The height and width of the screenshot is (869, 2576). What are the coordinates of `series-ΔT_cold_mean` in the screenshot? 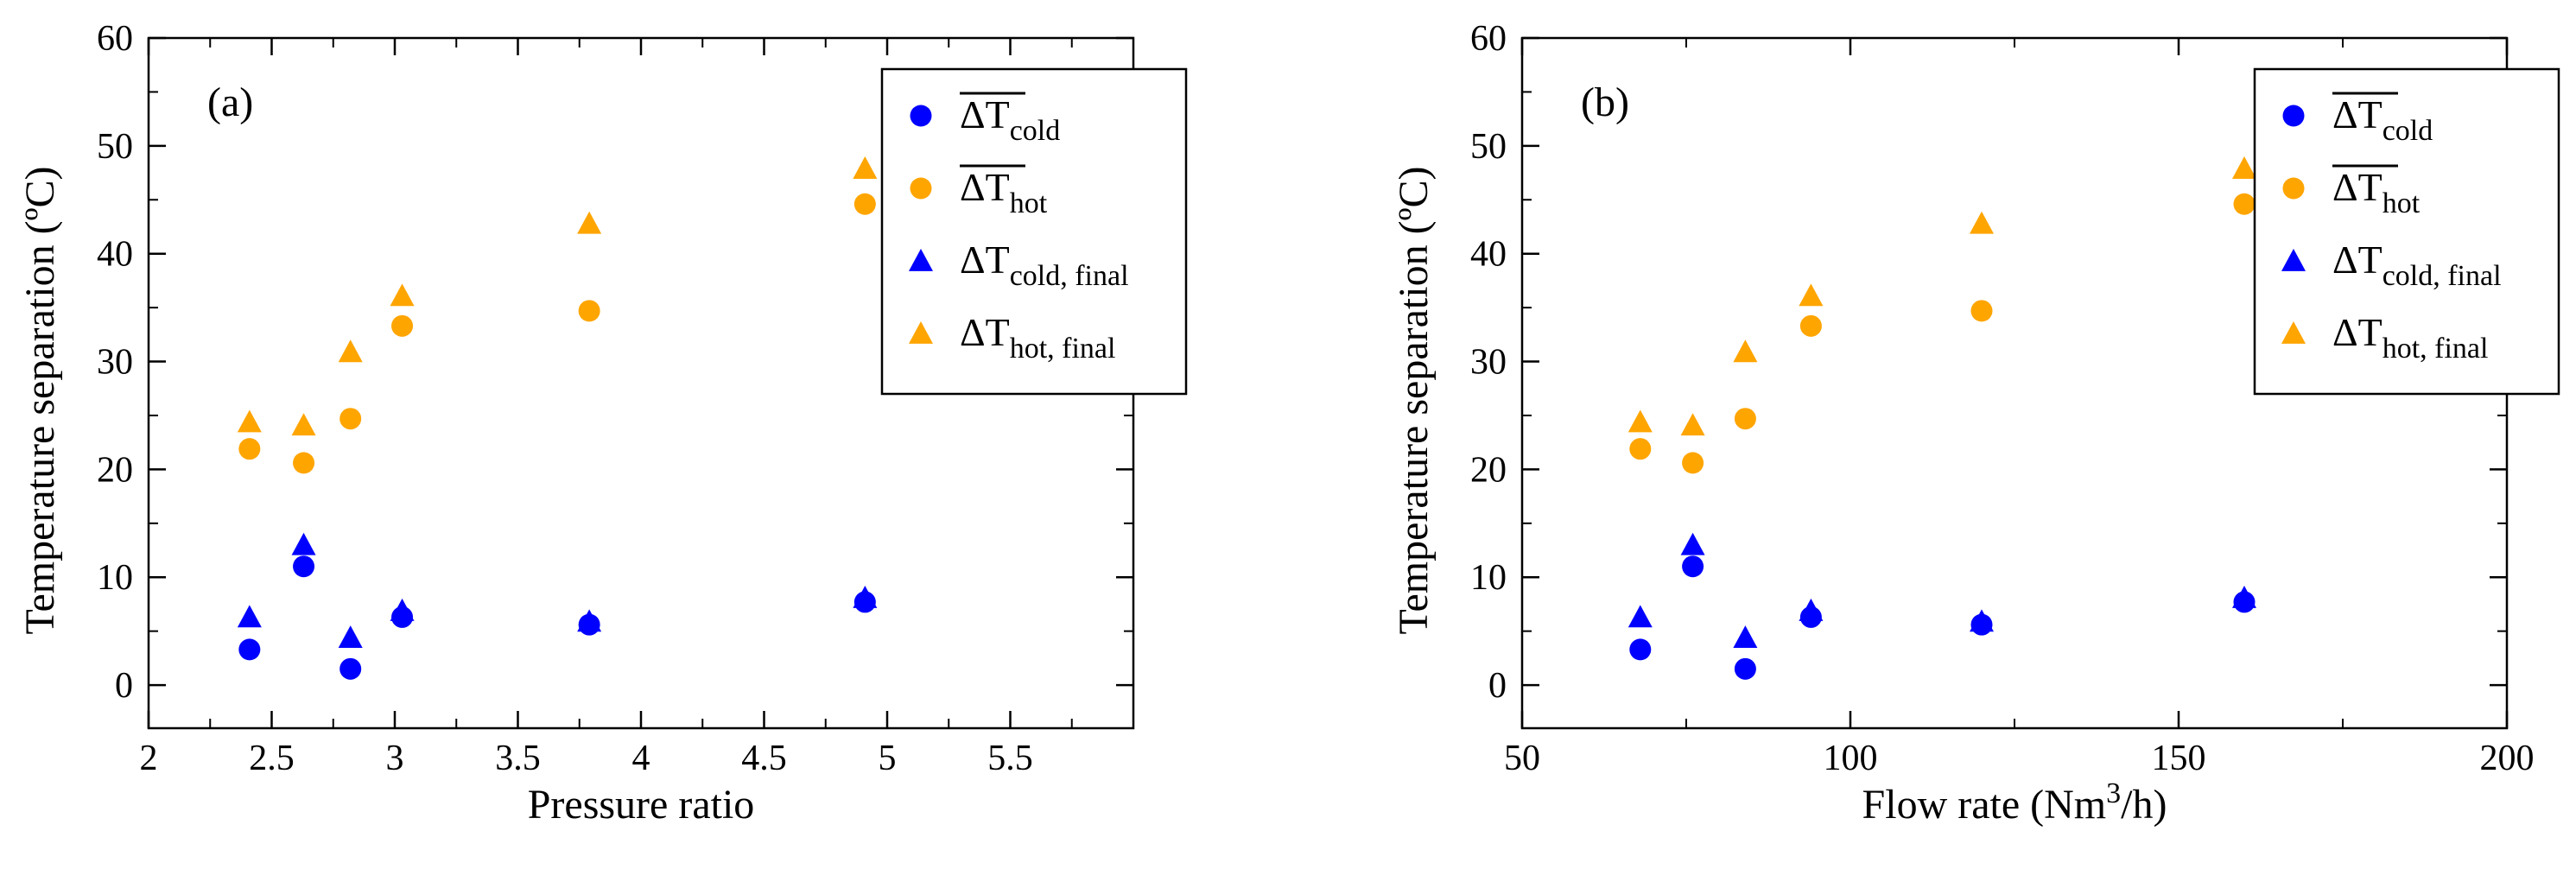 It's located at (557, 617).